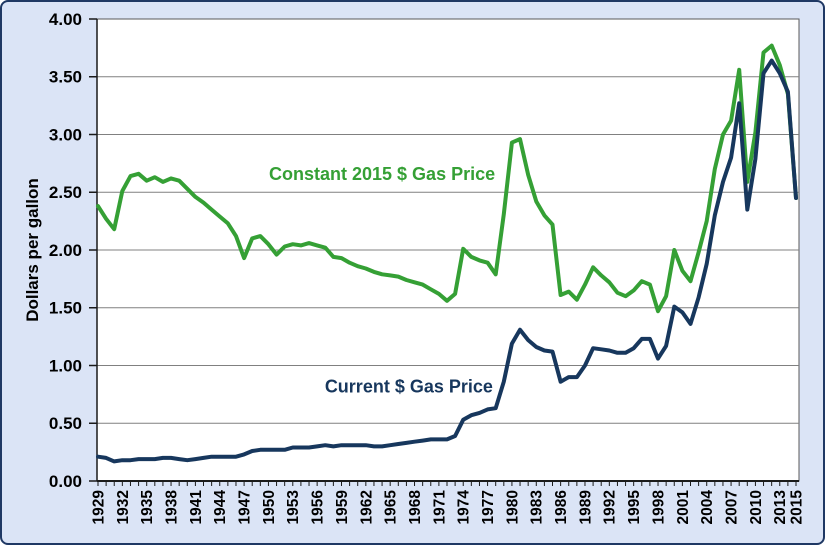 The height and width of the screenshot is (545, 825). What do you see at coordinates (65, 365) in the screenshot?
I see `y-tick-label: 1.00` at bounding box center [65, 365].